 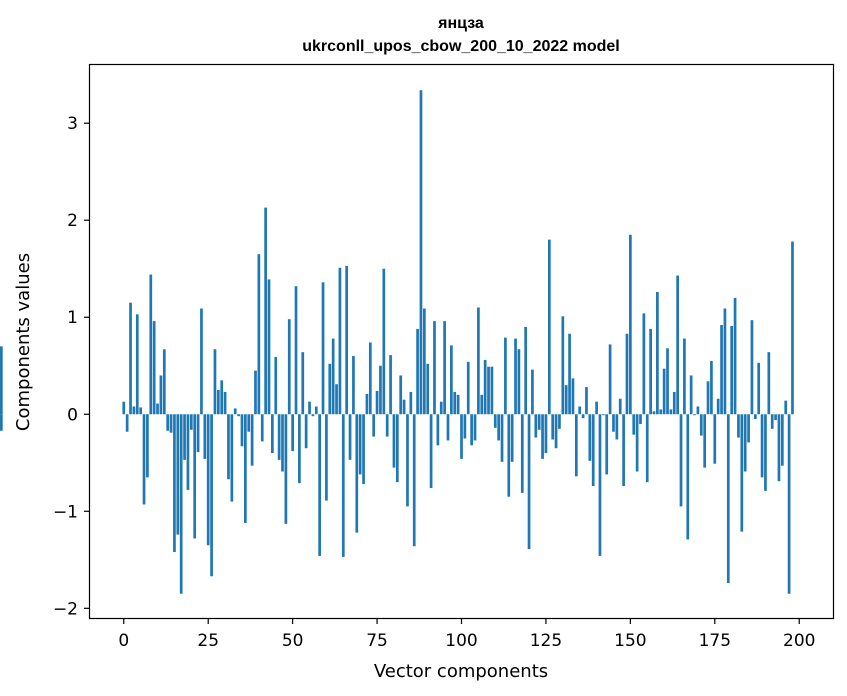 I want to click on x-axis-label: Vector components, so click(x=461, y=671).